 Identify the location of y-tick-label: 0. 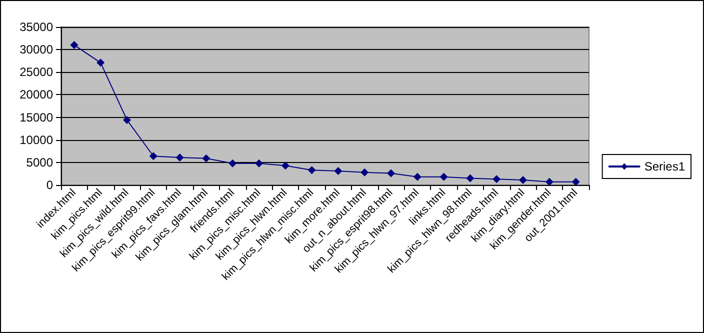
(50, 185).